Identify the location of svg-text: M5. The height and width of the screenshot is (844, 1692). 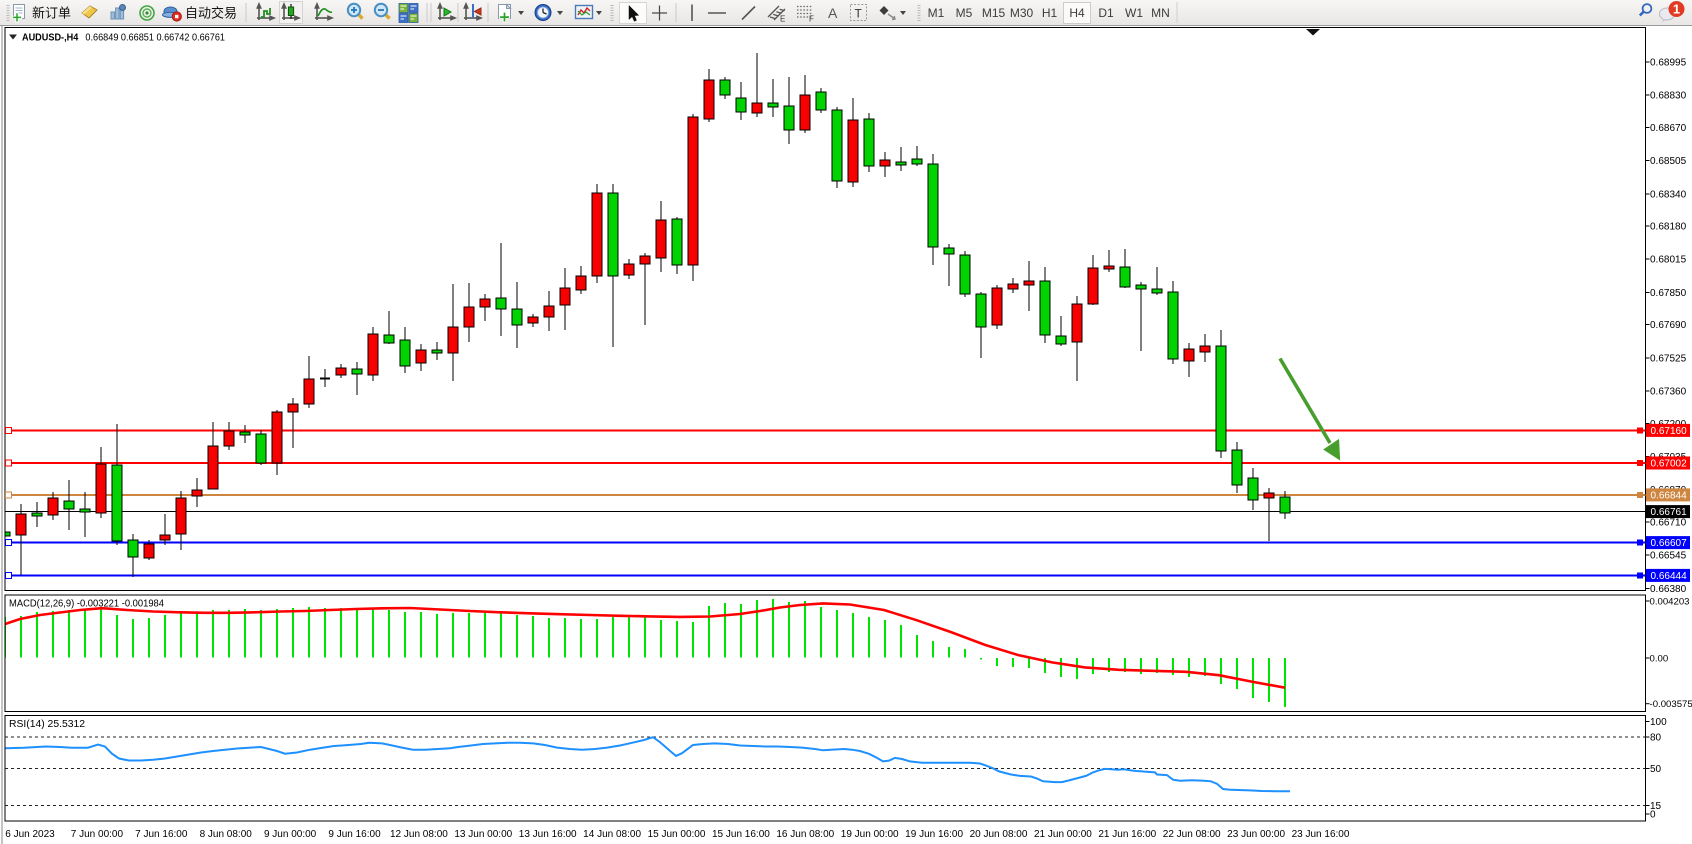
(964, 13).